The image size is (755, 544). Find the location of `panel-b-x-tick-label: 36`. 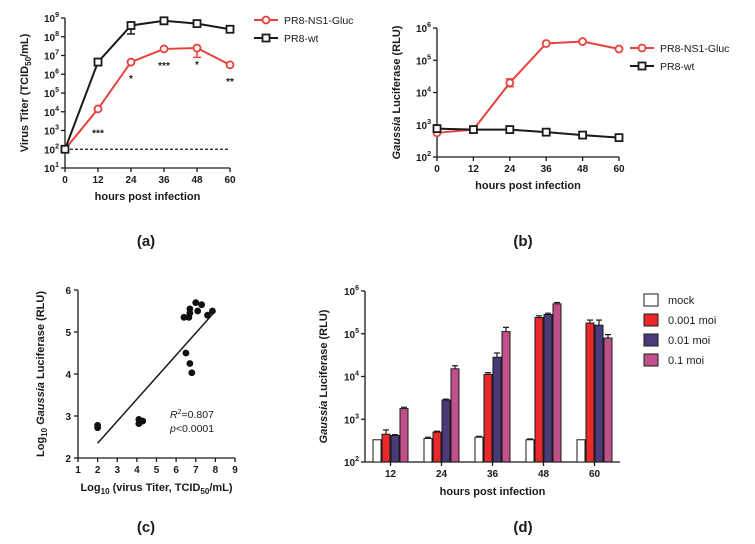

panel-b-x-tick-label: 36 is located at coordinates (547, 169).